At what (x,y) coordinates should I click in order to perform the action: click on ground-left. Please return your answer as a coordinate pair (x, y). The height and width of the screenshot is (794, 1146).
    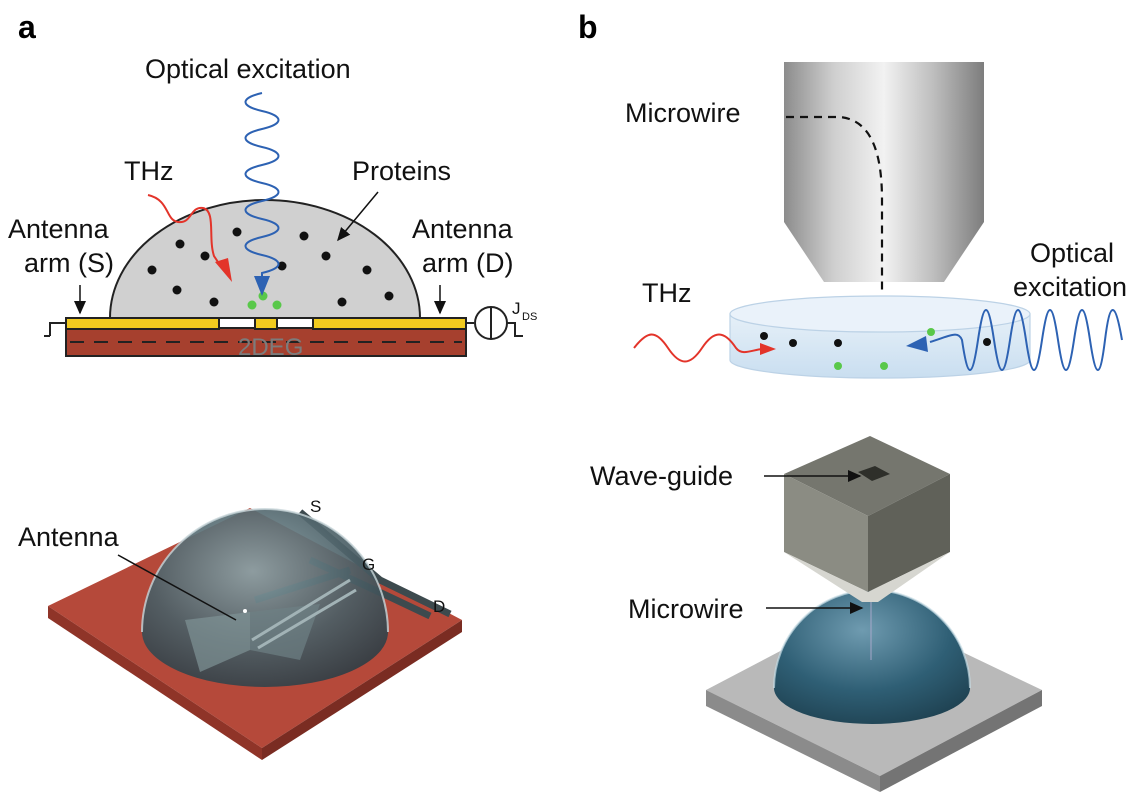
    Looking at the image, I should click on (55, 329).